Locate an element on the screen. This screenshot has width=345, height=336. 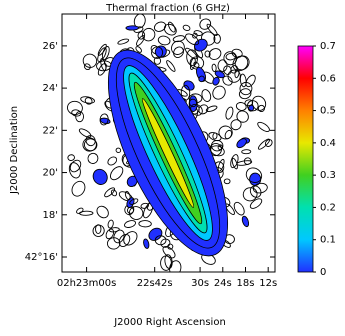
colorbar-tick-label: 0.6 is located at coordinates (328, 78).